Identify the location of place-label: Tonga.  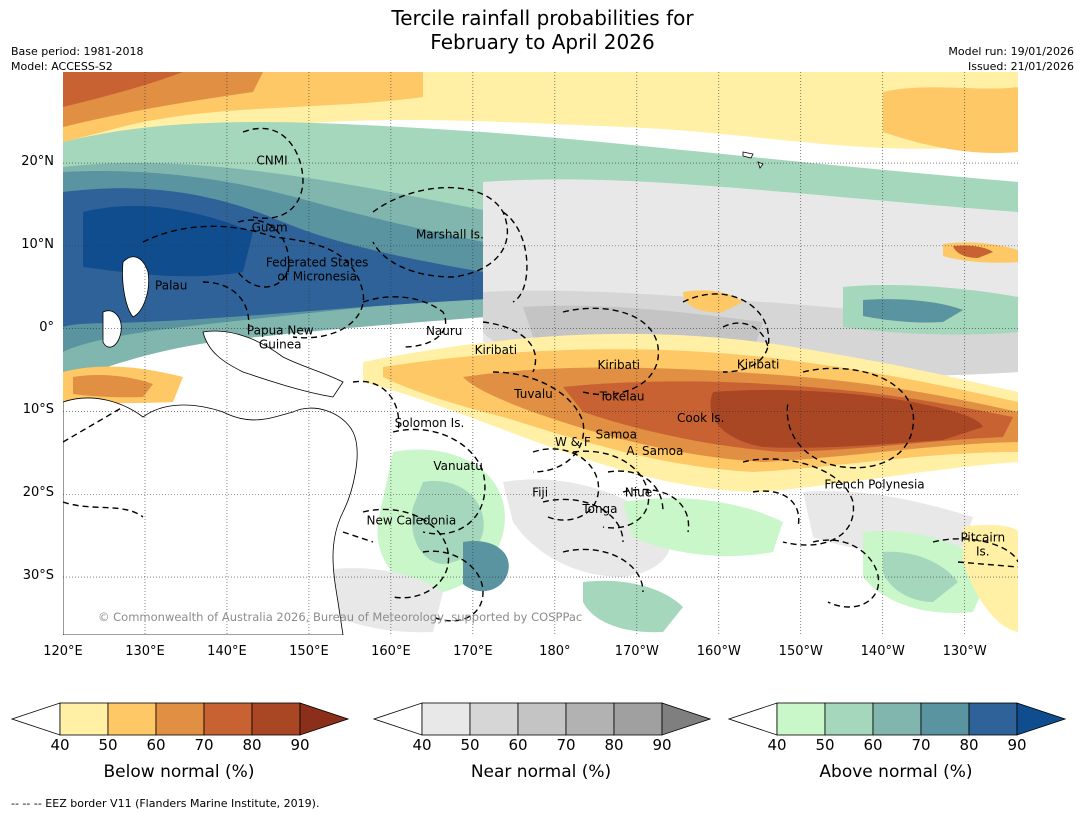
(599, 509).